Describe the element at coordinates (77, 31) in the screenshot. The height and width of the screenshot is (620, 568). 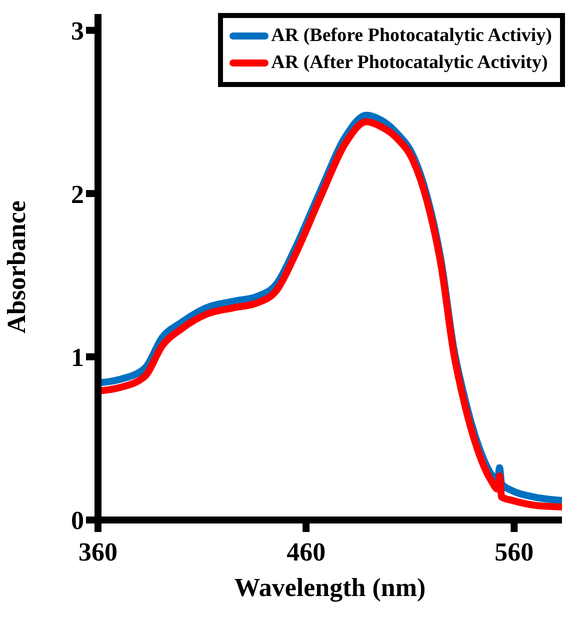
I see `y-tick-label: 3` at that location.